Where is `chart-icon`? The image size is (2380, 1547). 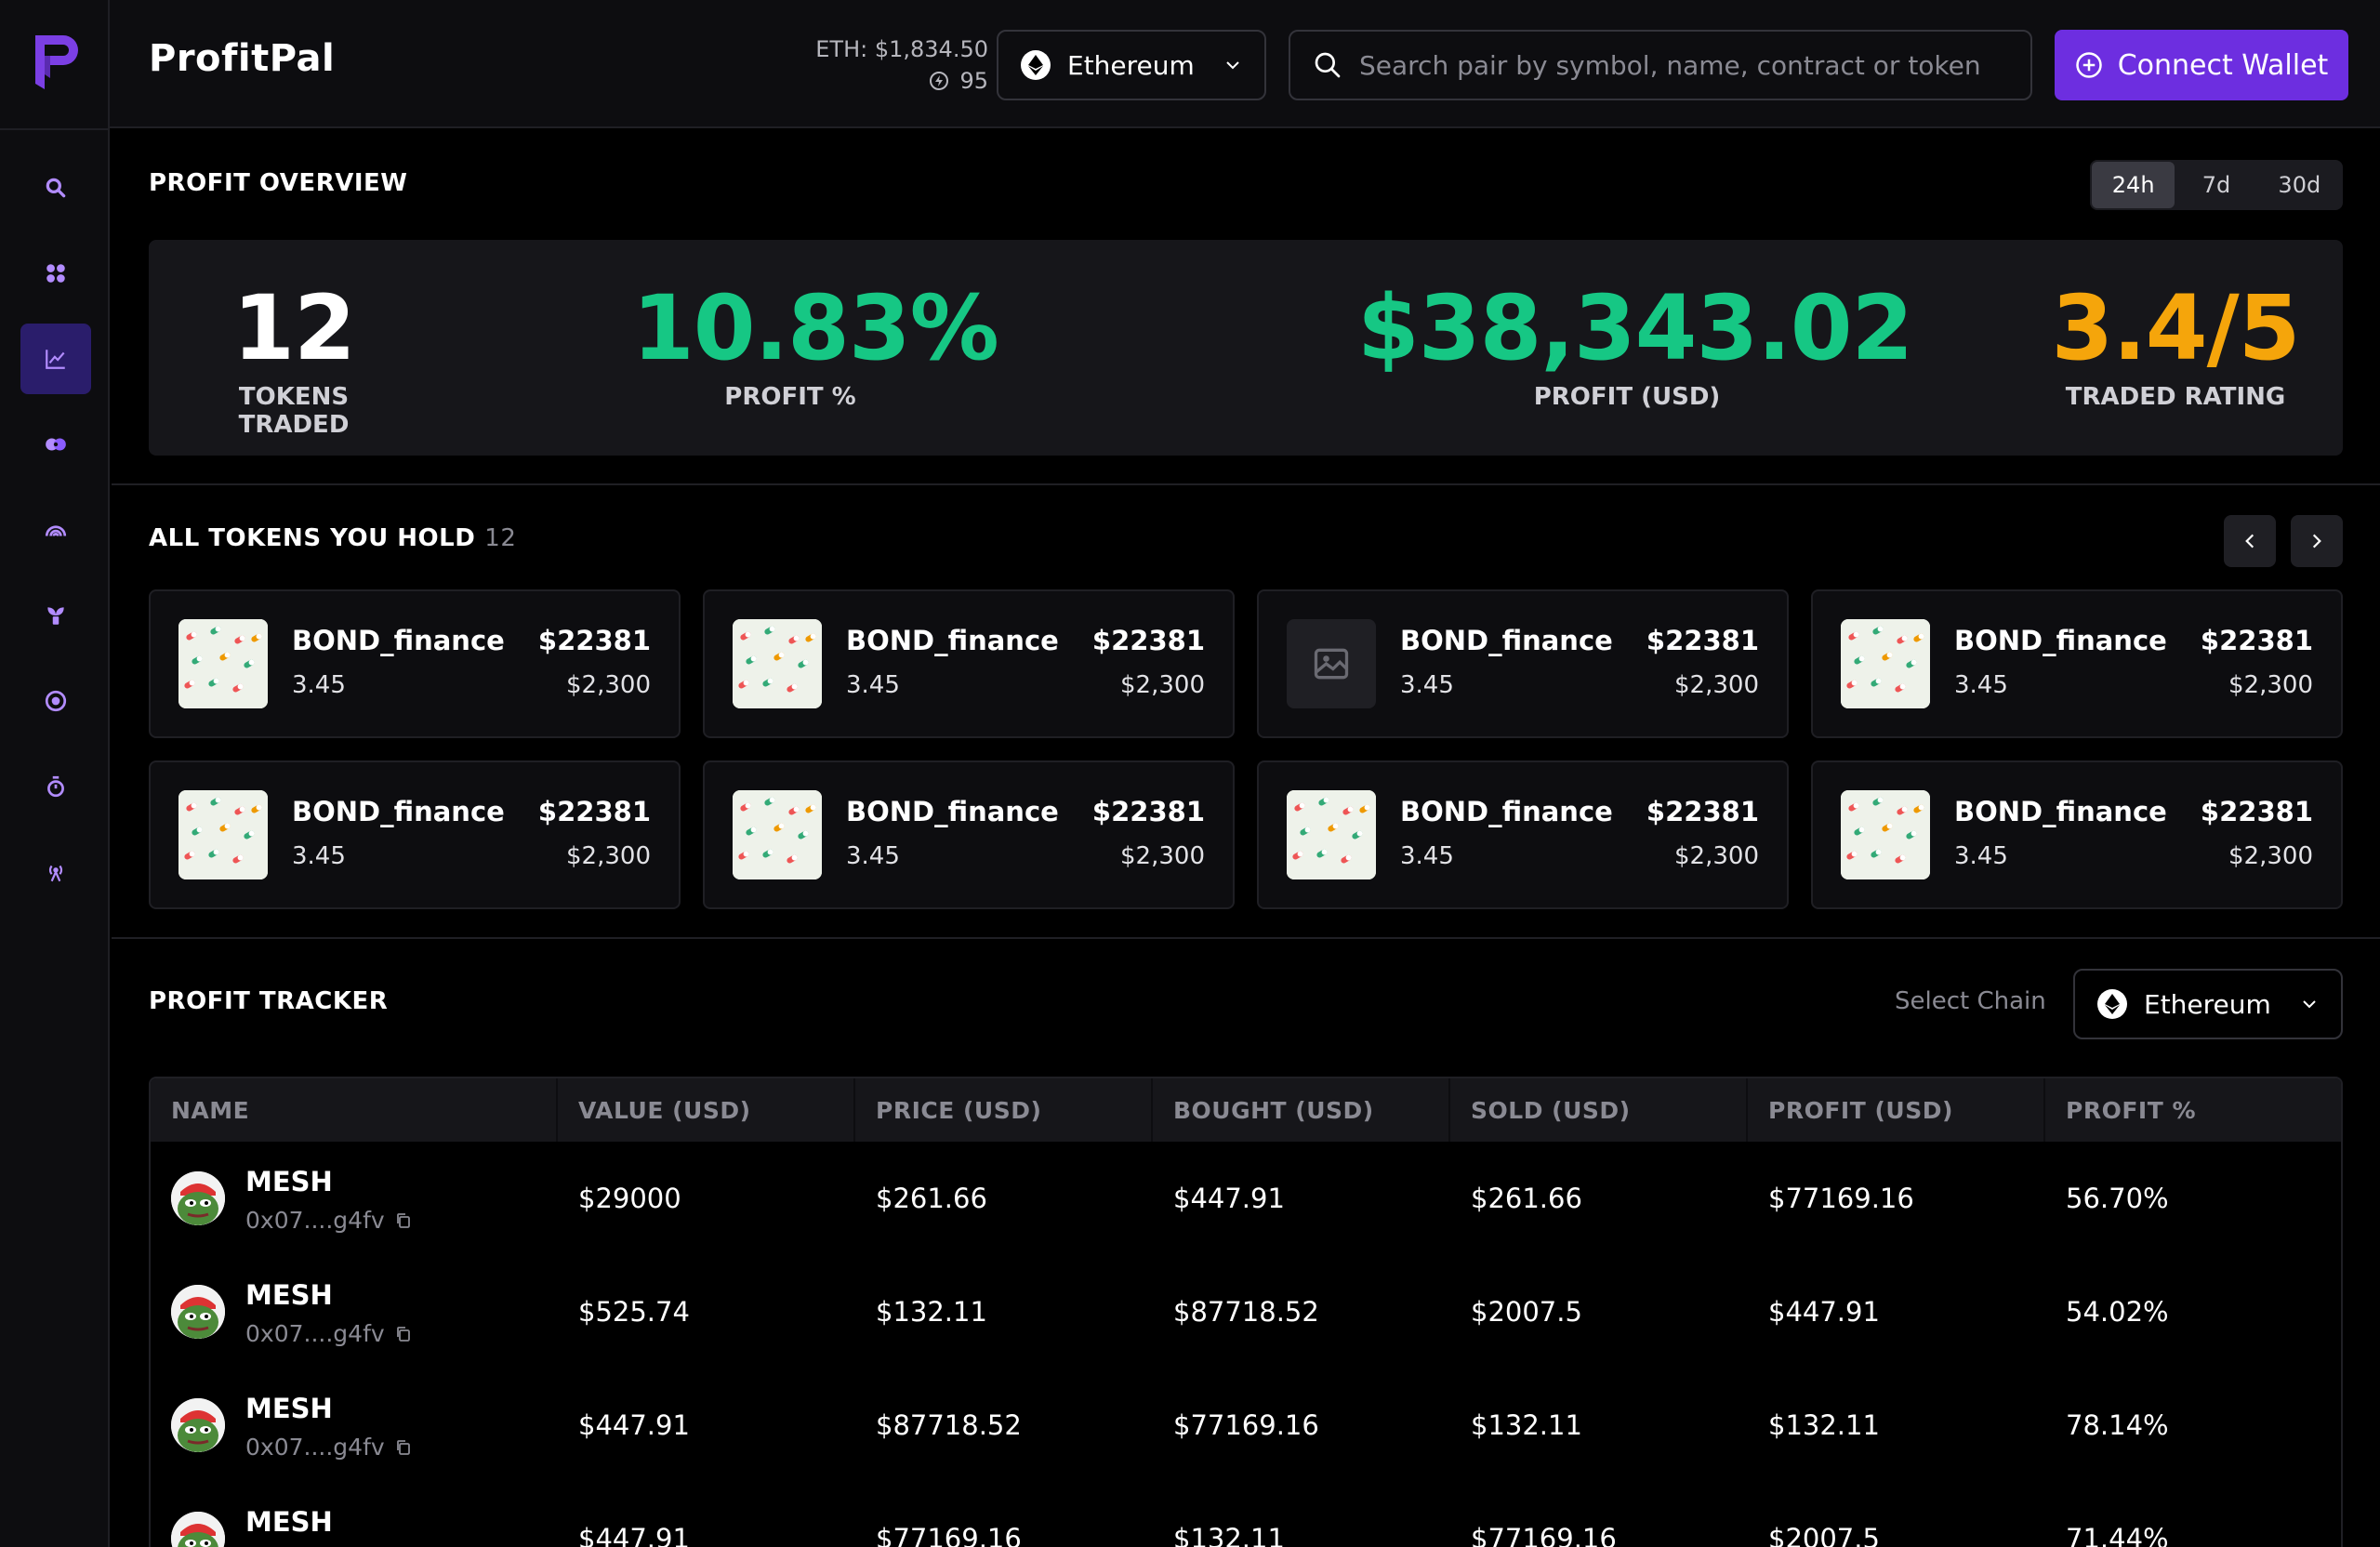 chart-icon is located at coordinates (55, 359).